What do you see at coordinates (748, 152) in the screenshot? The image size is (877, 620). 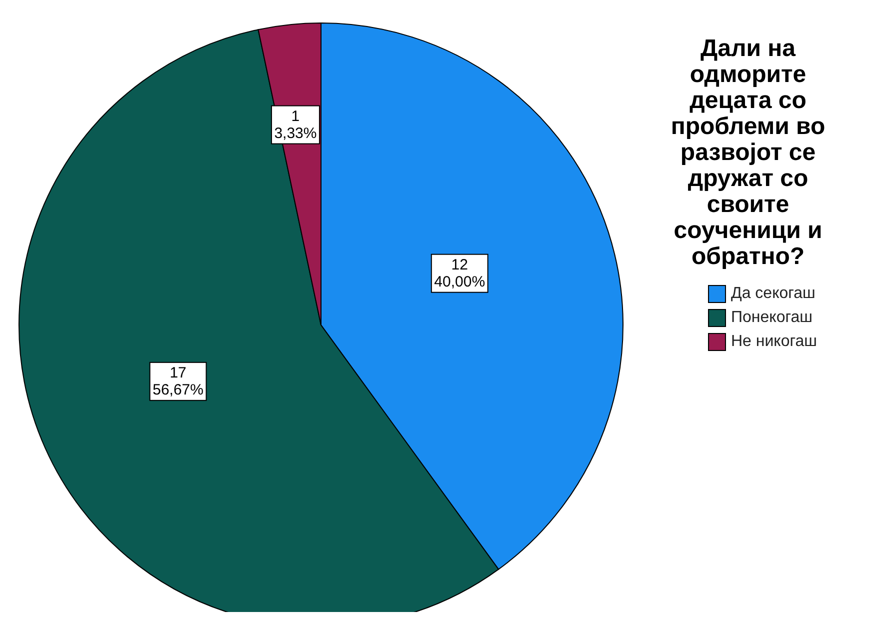 I see `text: Дали на одморите децата со проблеми во развојот се дружат со своите соученици и обратно?` at bounding box center [748, 152].